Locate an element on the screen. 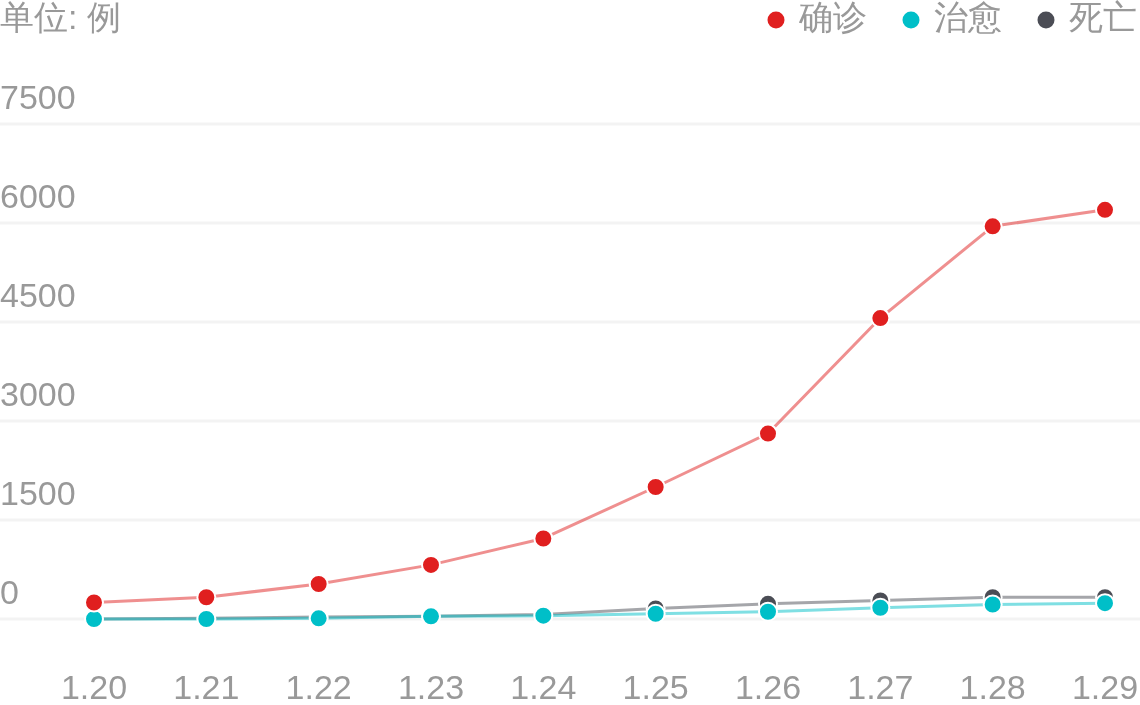  x-tick-label: 1.28 is located at coordinates (992, 686).